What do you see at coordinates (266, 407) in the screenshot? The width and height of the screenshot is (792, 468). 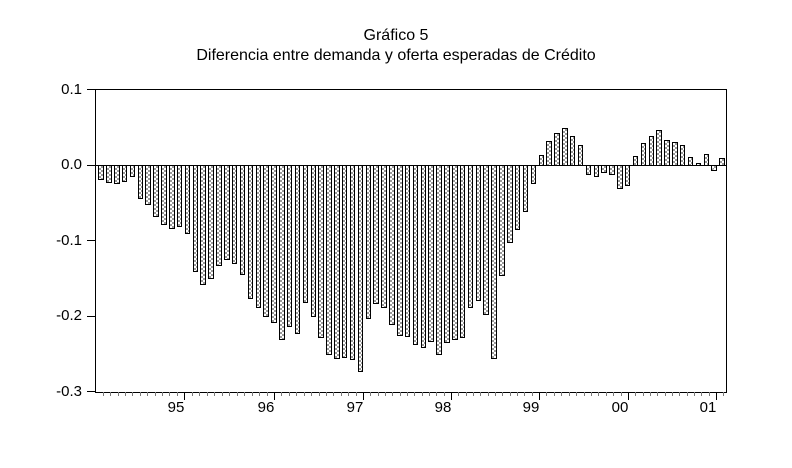 I see `x-axis-year-label: 96` at bounding box center [266, 407].